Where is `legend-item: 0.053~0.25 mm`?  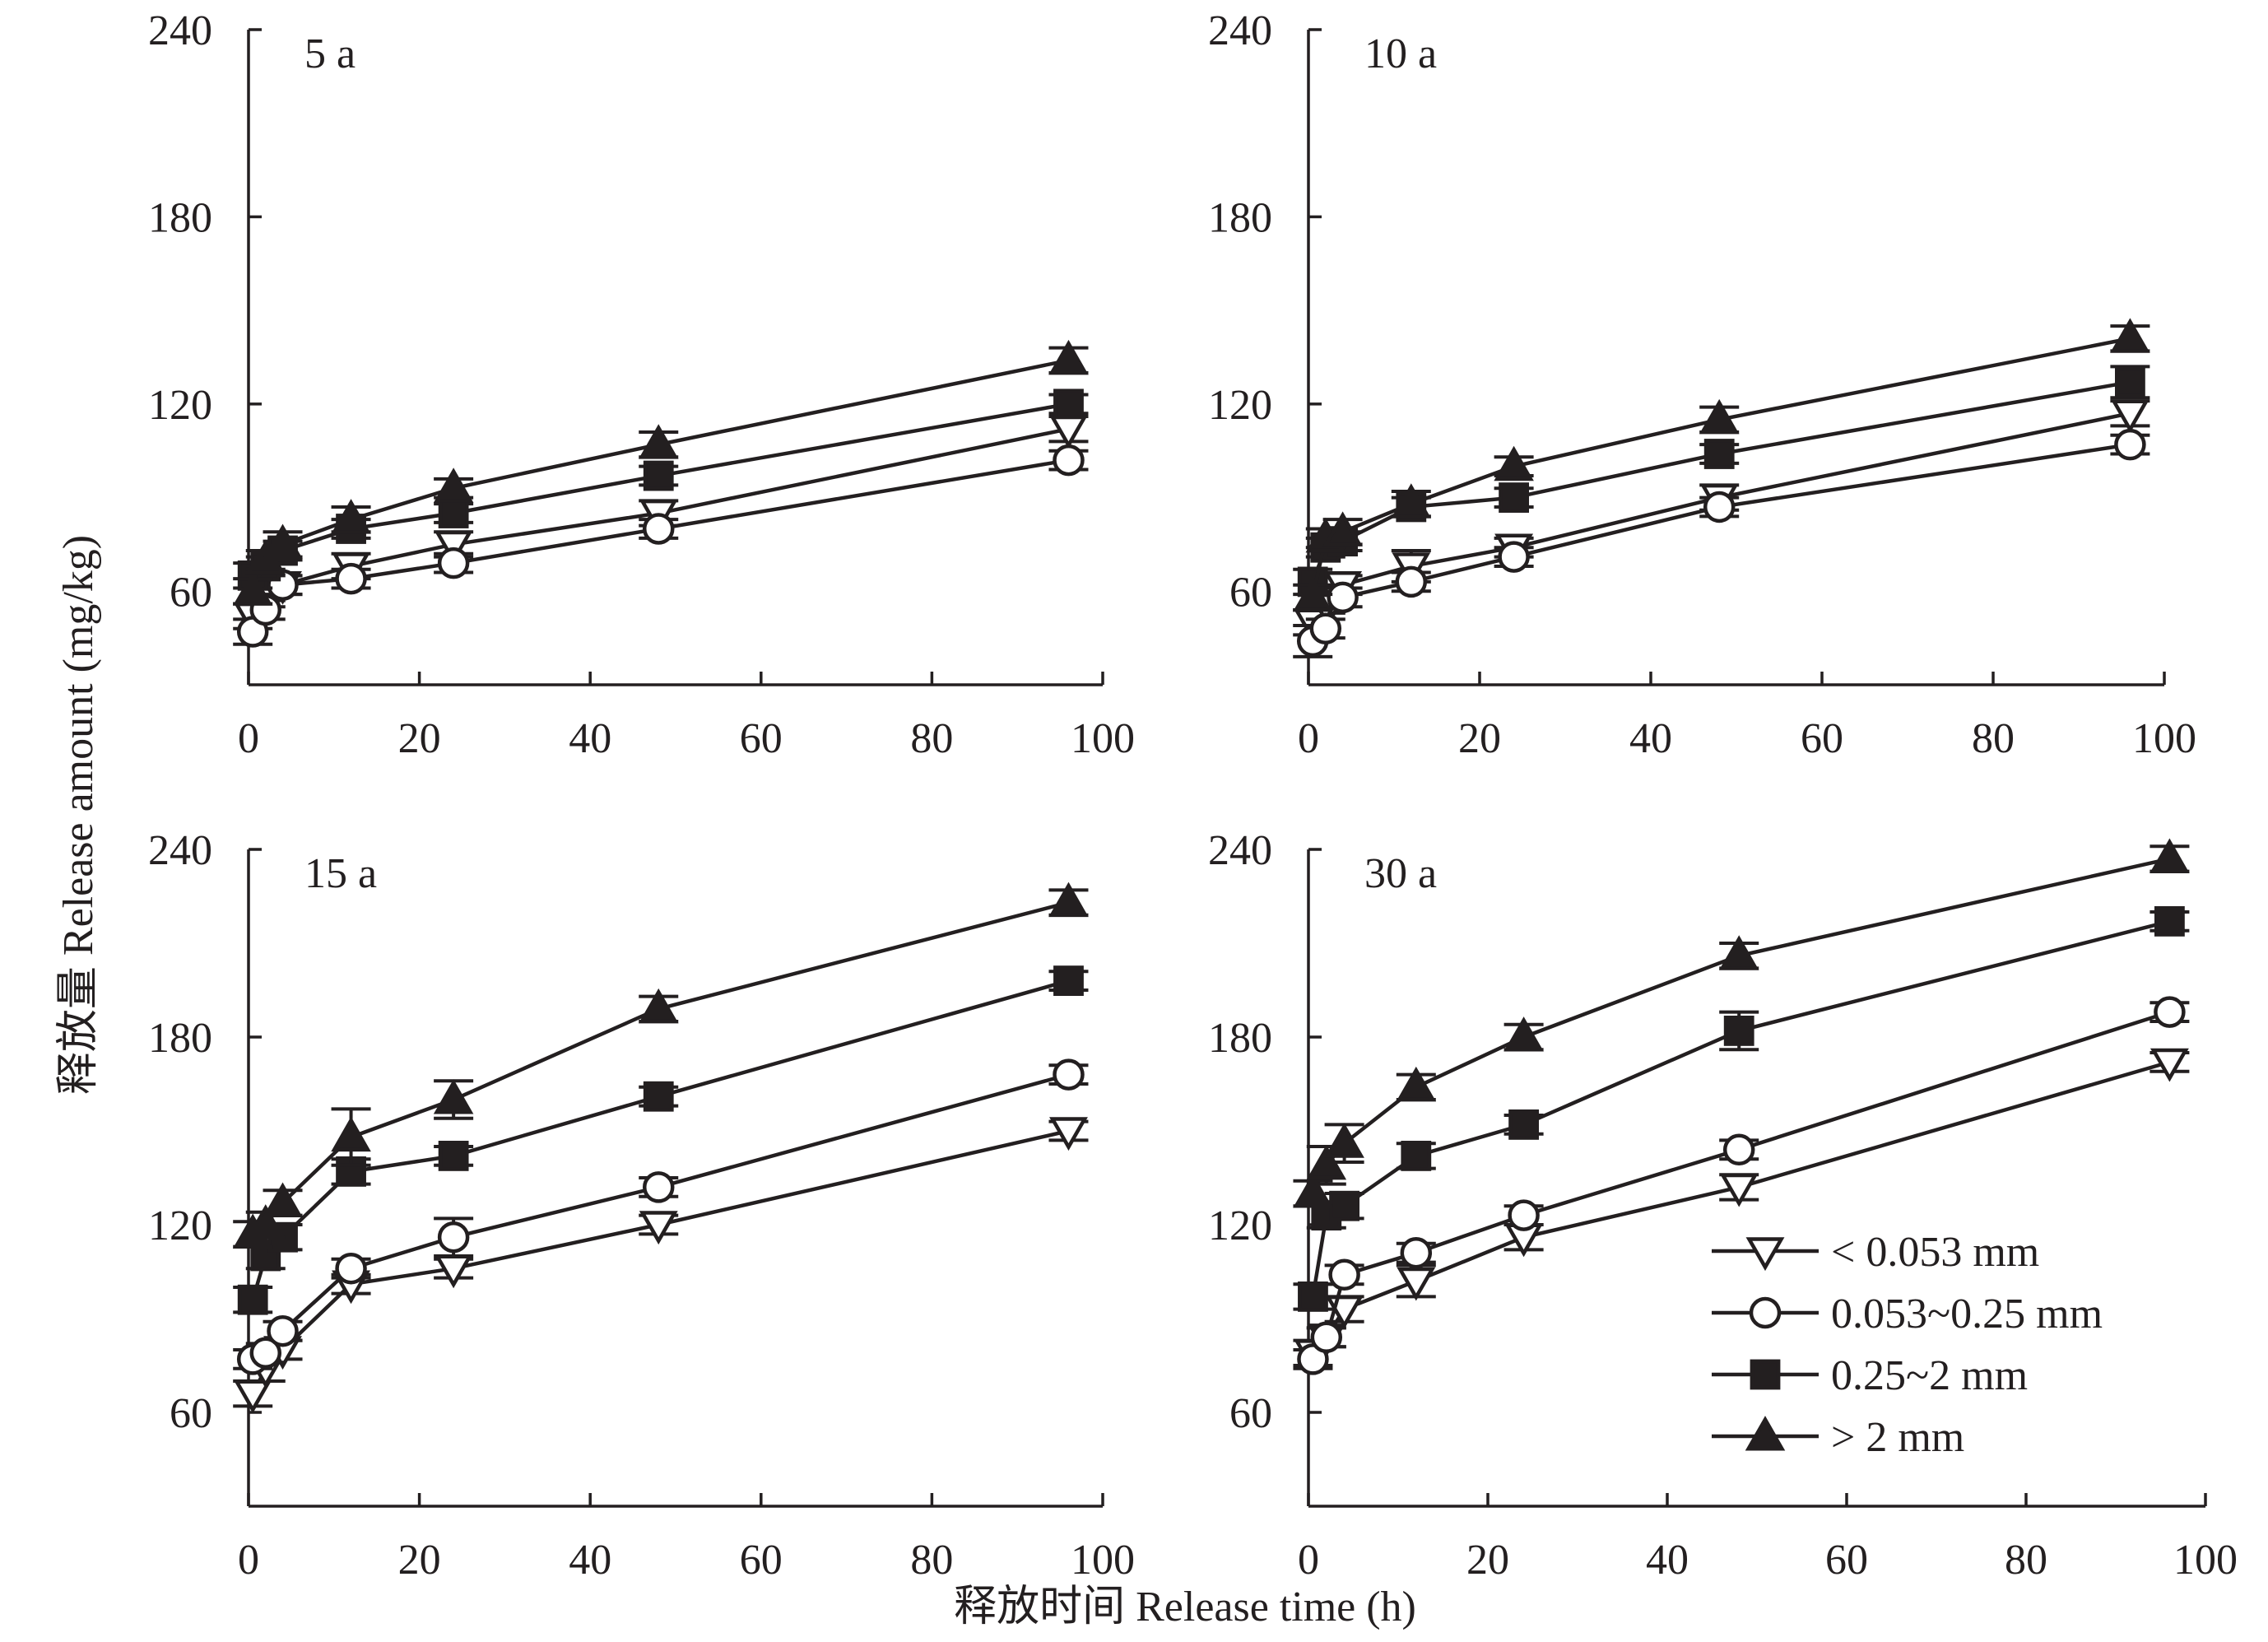 legend-item: 0.053~0.25 mm is located at coordinates (1908, 1314).